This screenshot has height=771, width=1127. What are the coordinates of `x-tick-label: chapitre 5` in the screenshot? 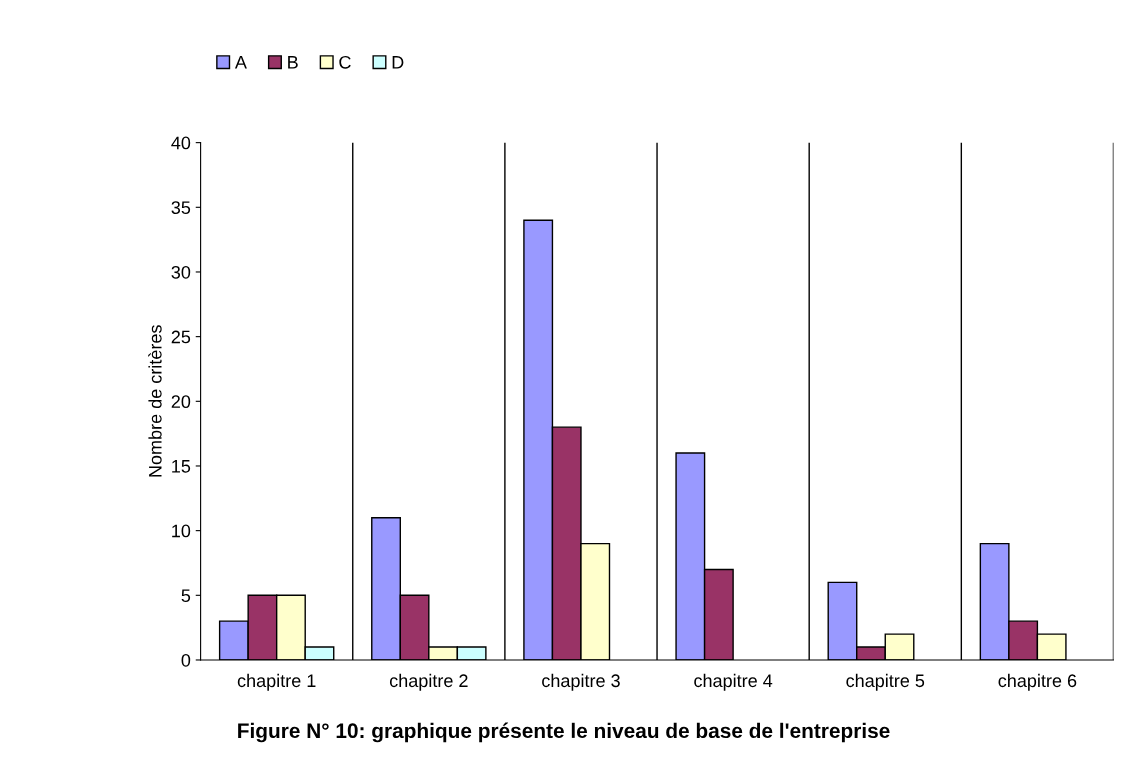 It's located at (885, 682).